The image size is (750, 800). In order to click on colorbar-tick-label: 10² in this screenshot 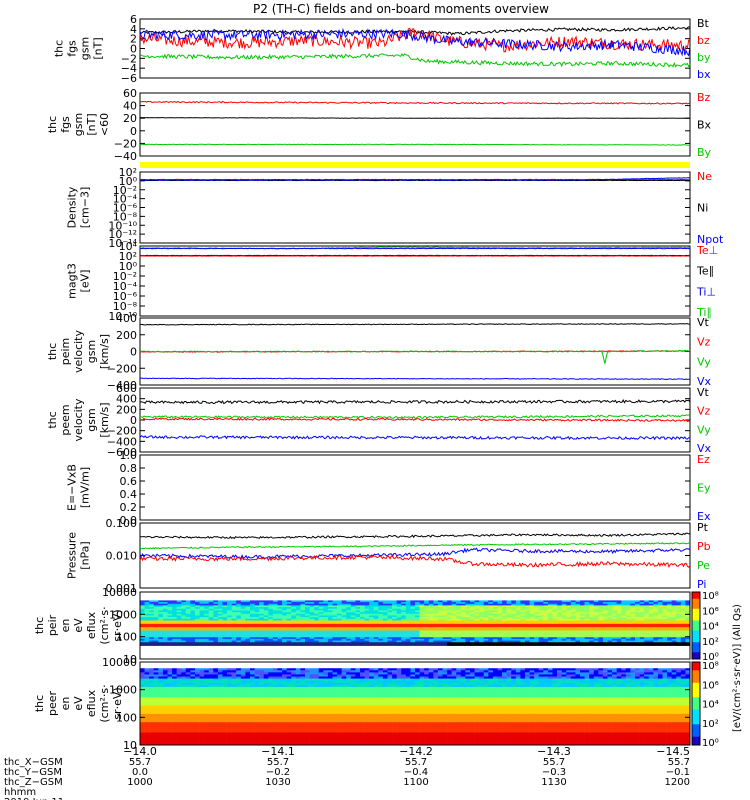, I will do `click(710, 724)`.